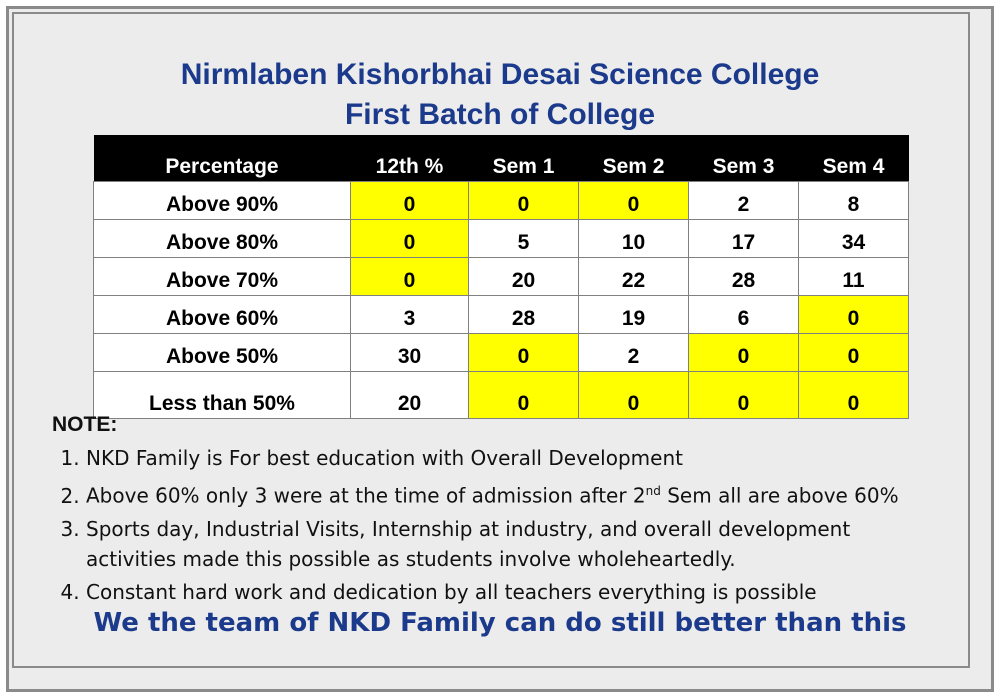 The height and width of the screenshot is (699, 1000). Describe the element at coordinates (222, 395) in the screenshot. I see `row-label: Less than 50%` at that location.